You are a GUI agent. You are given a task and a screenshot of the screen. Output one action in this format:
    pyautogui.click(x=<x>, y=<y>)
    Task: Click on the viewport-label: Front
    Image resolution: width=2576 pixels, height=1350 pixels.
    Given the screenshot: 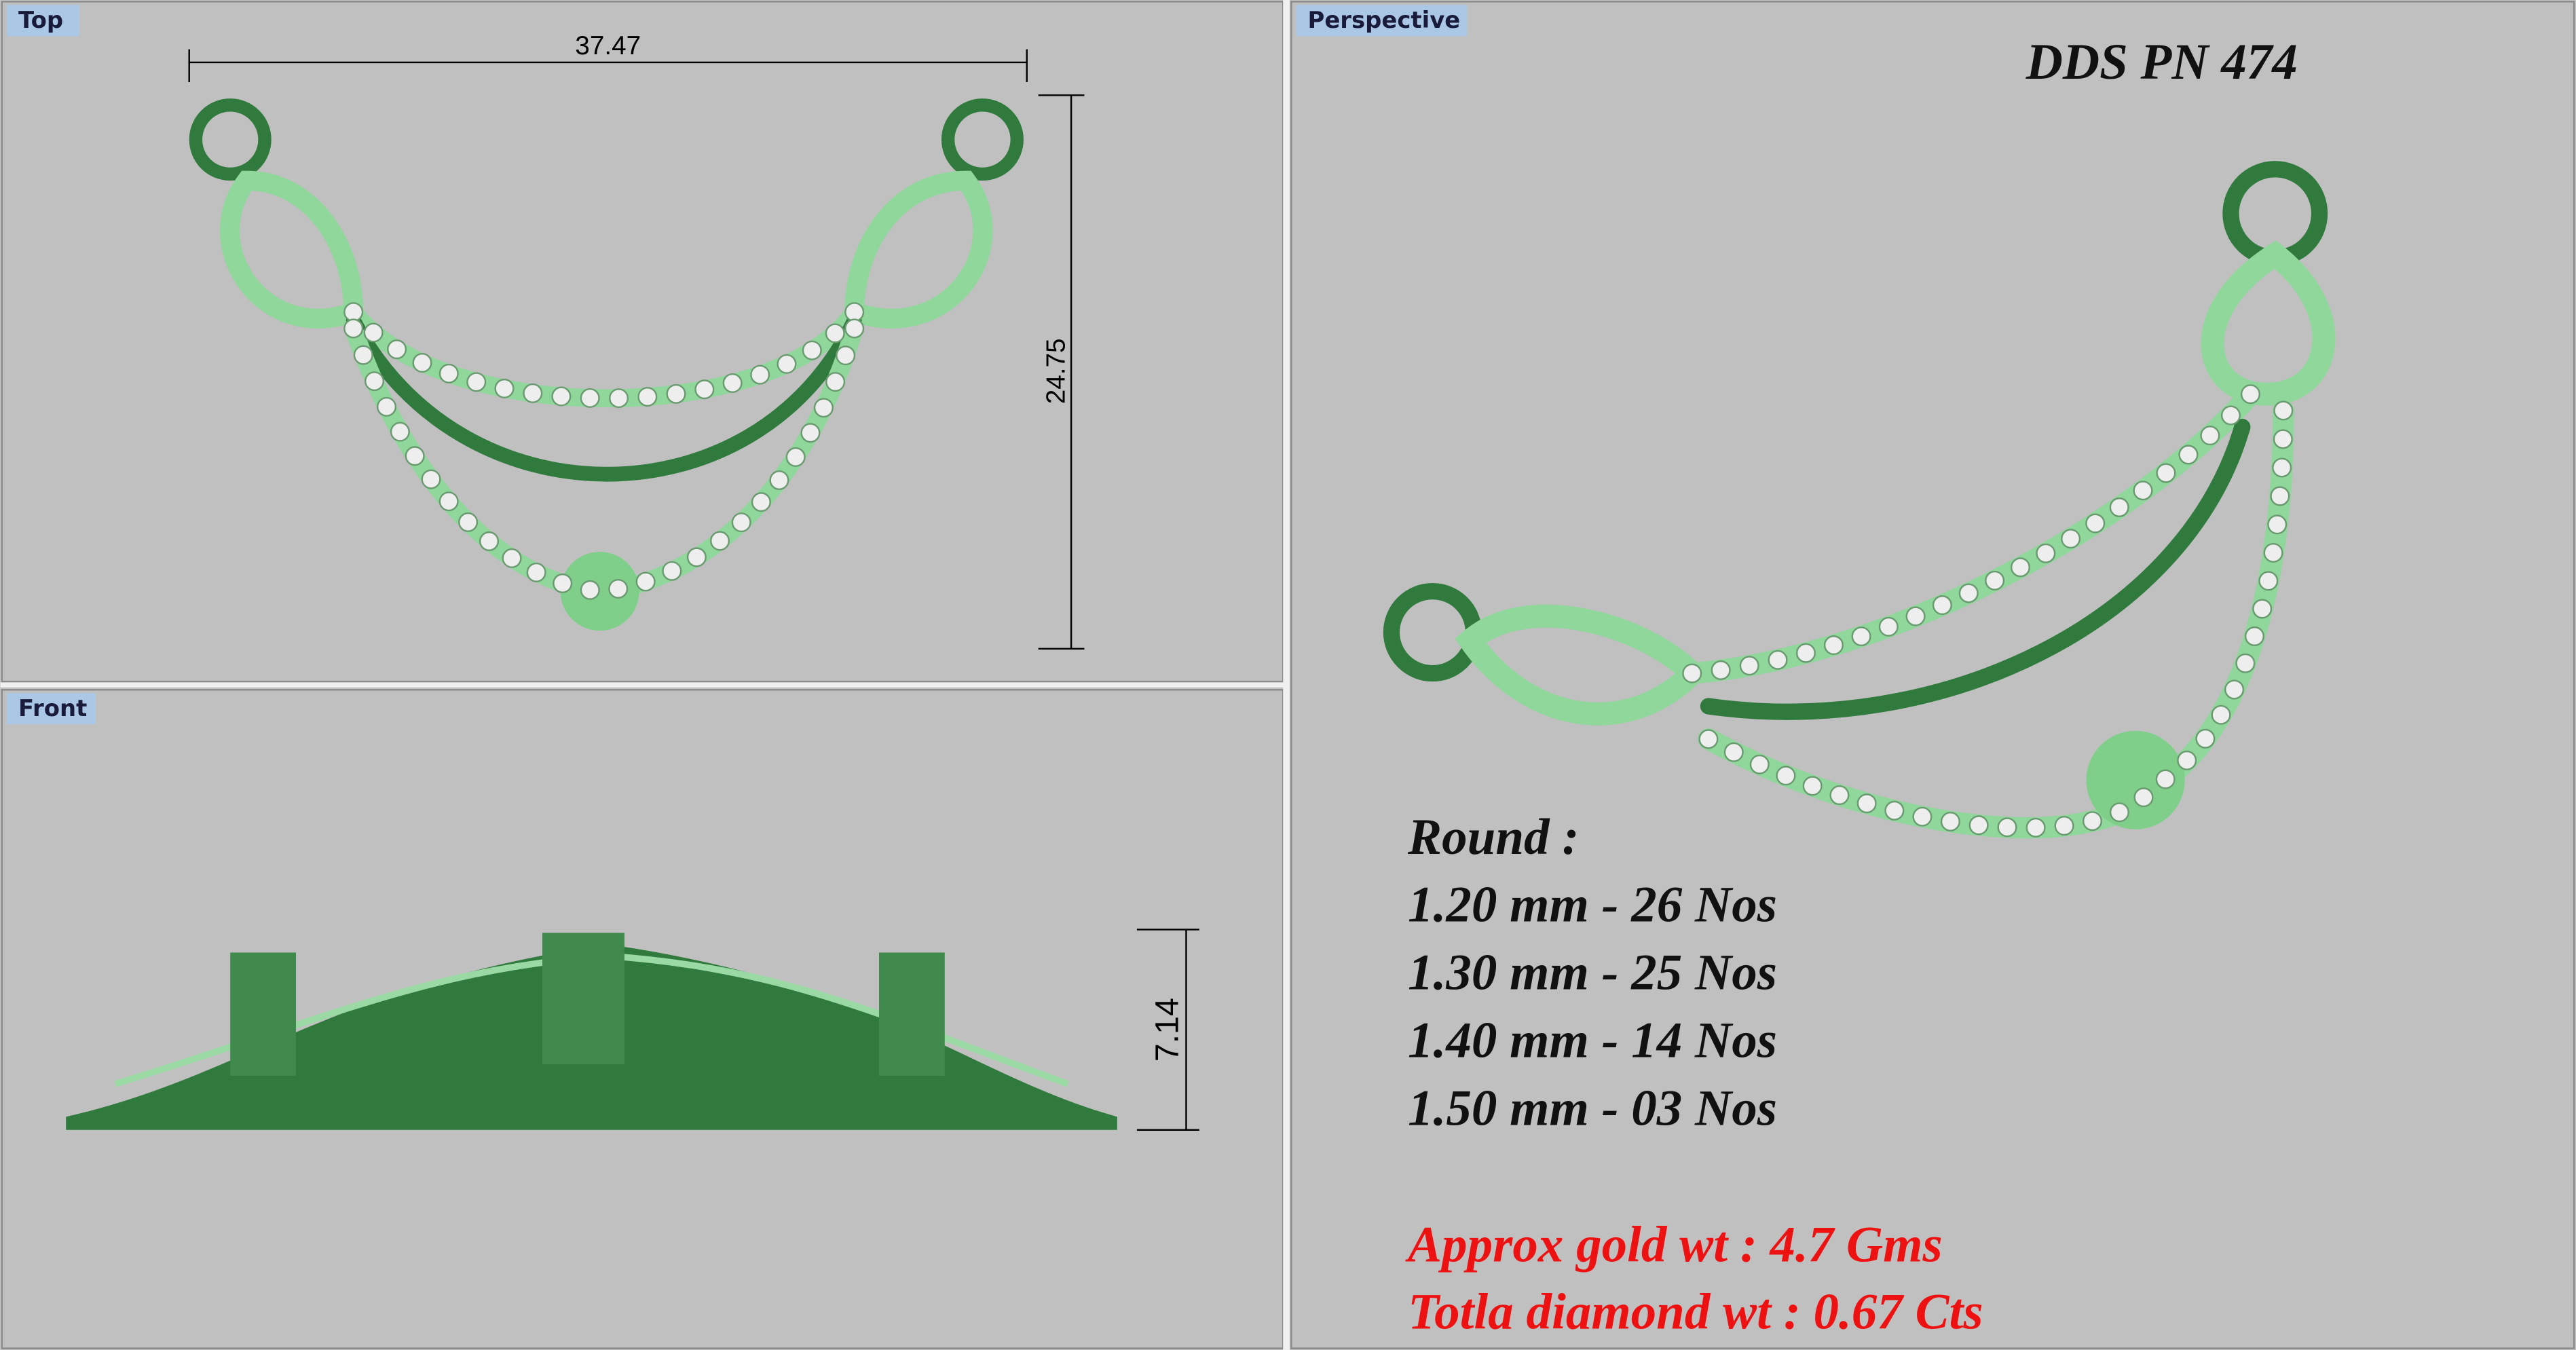 What is the action you would take?
    pyautogui.click(x=52, y=708)
    